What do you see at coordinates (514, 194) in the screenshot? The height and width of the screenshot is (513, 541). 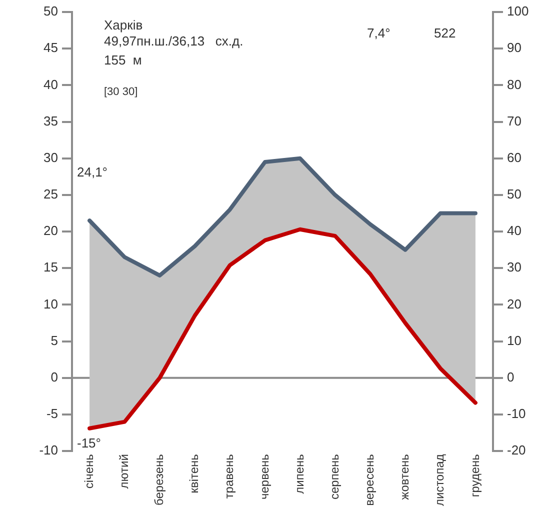 I see `y2-tick-label: 50` at bounding box center [514, 194].